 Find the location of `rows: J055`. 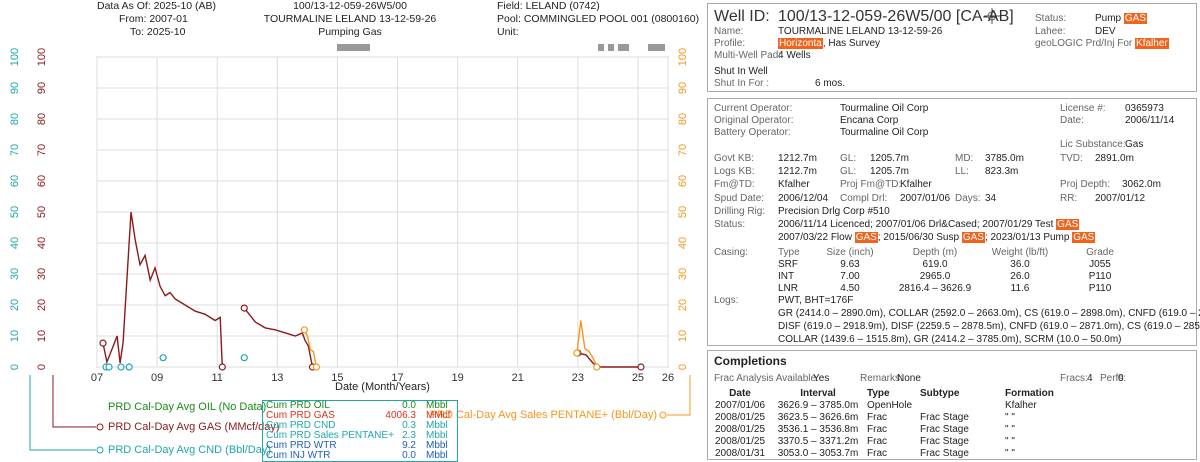

rows: J055 is located at coordinates (1100, 264).